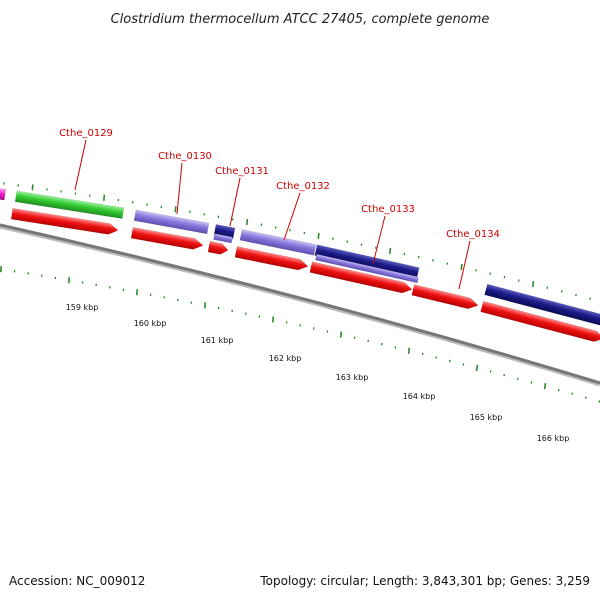 The width and height of the screenshot is (600, 600). What do you see at coordinates (388, 209) in the screenshot?
I see `gene-label: Cthe_0133` at bounding box center [388, 209].